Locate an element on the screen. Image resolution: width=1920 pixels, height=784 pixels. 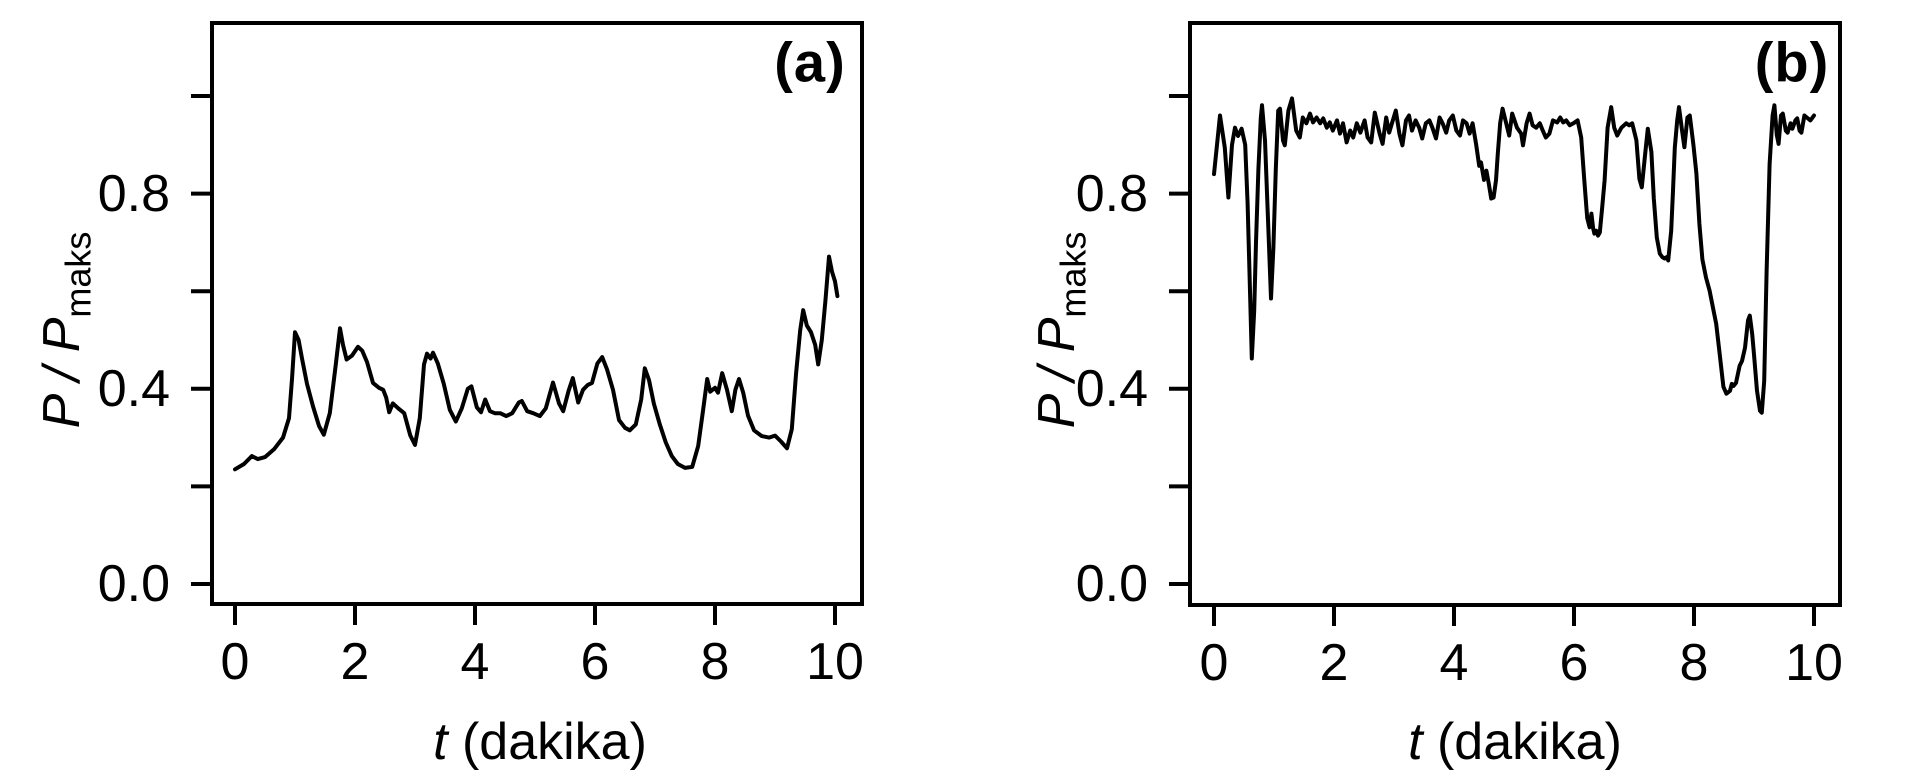
panel-label-b: (b) is located at coordinates (1792, 62).